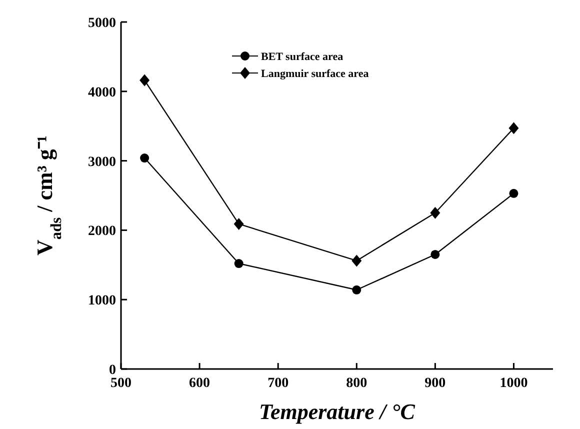 This screenshot has width=580, height=429. What do you see at coordinates (112, 370) in the screenshot?
I see `y-tick-label: 0` at bounding box center [112, 370].